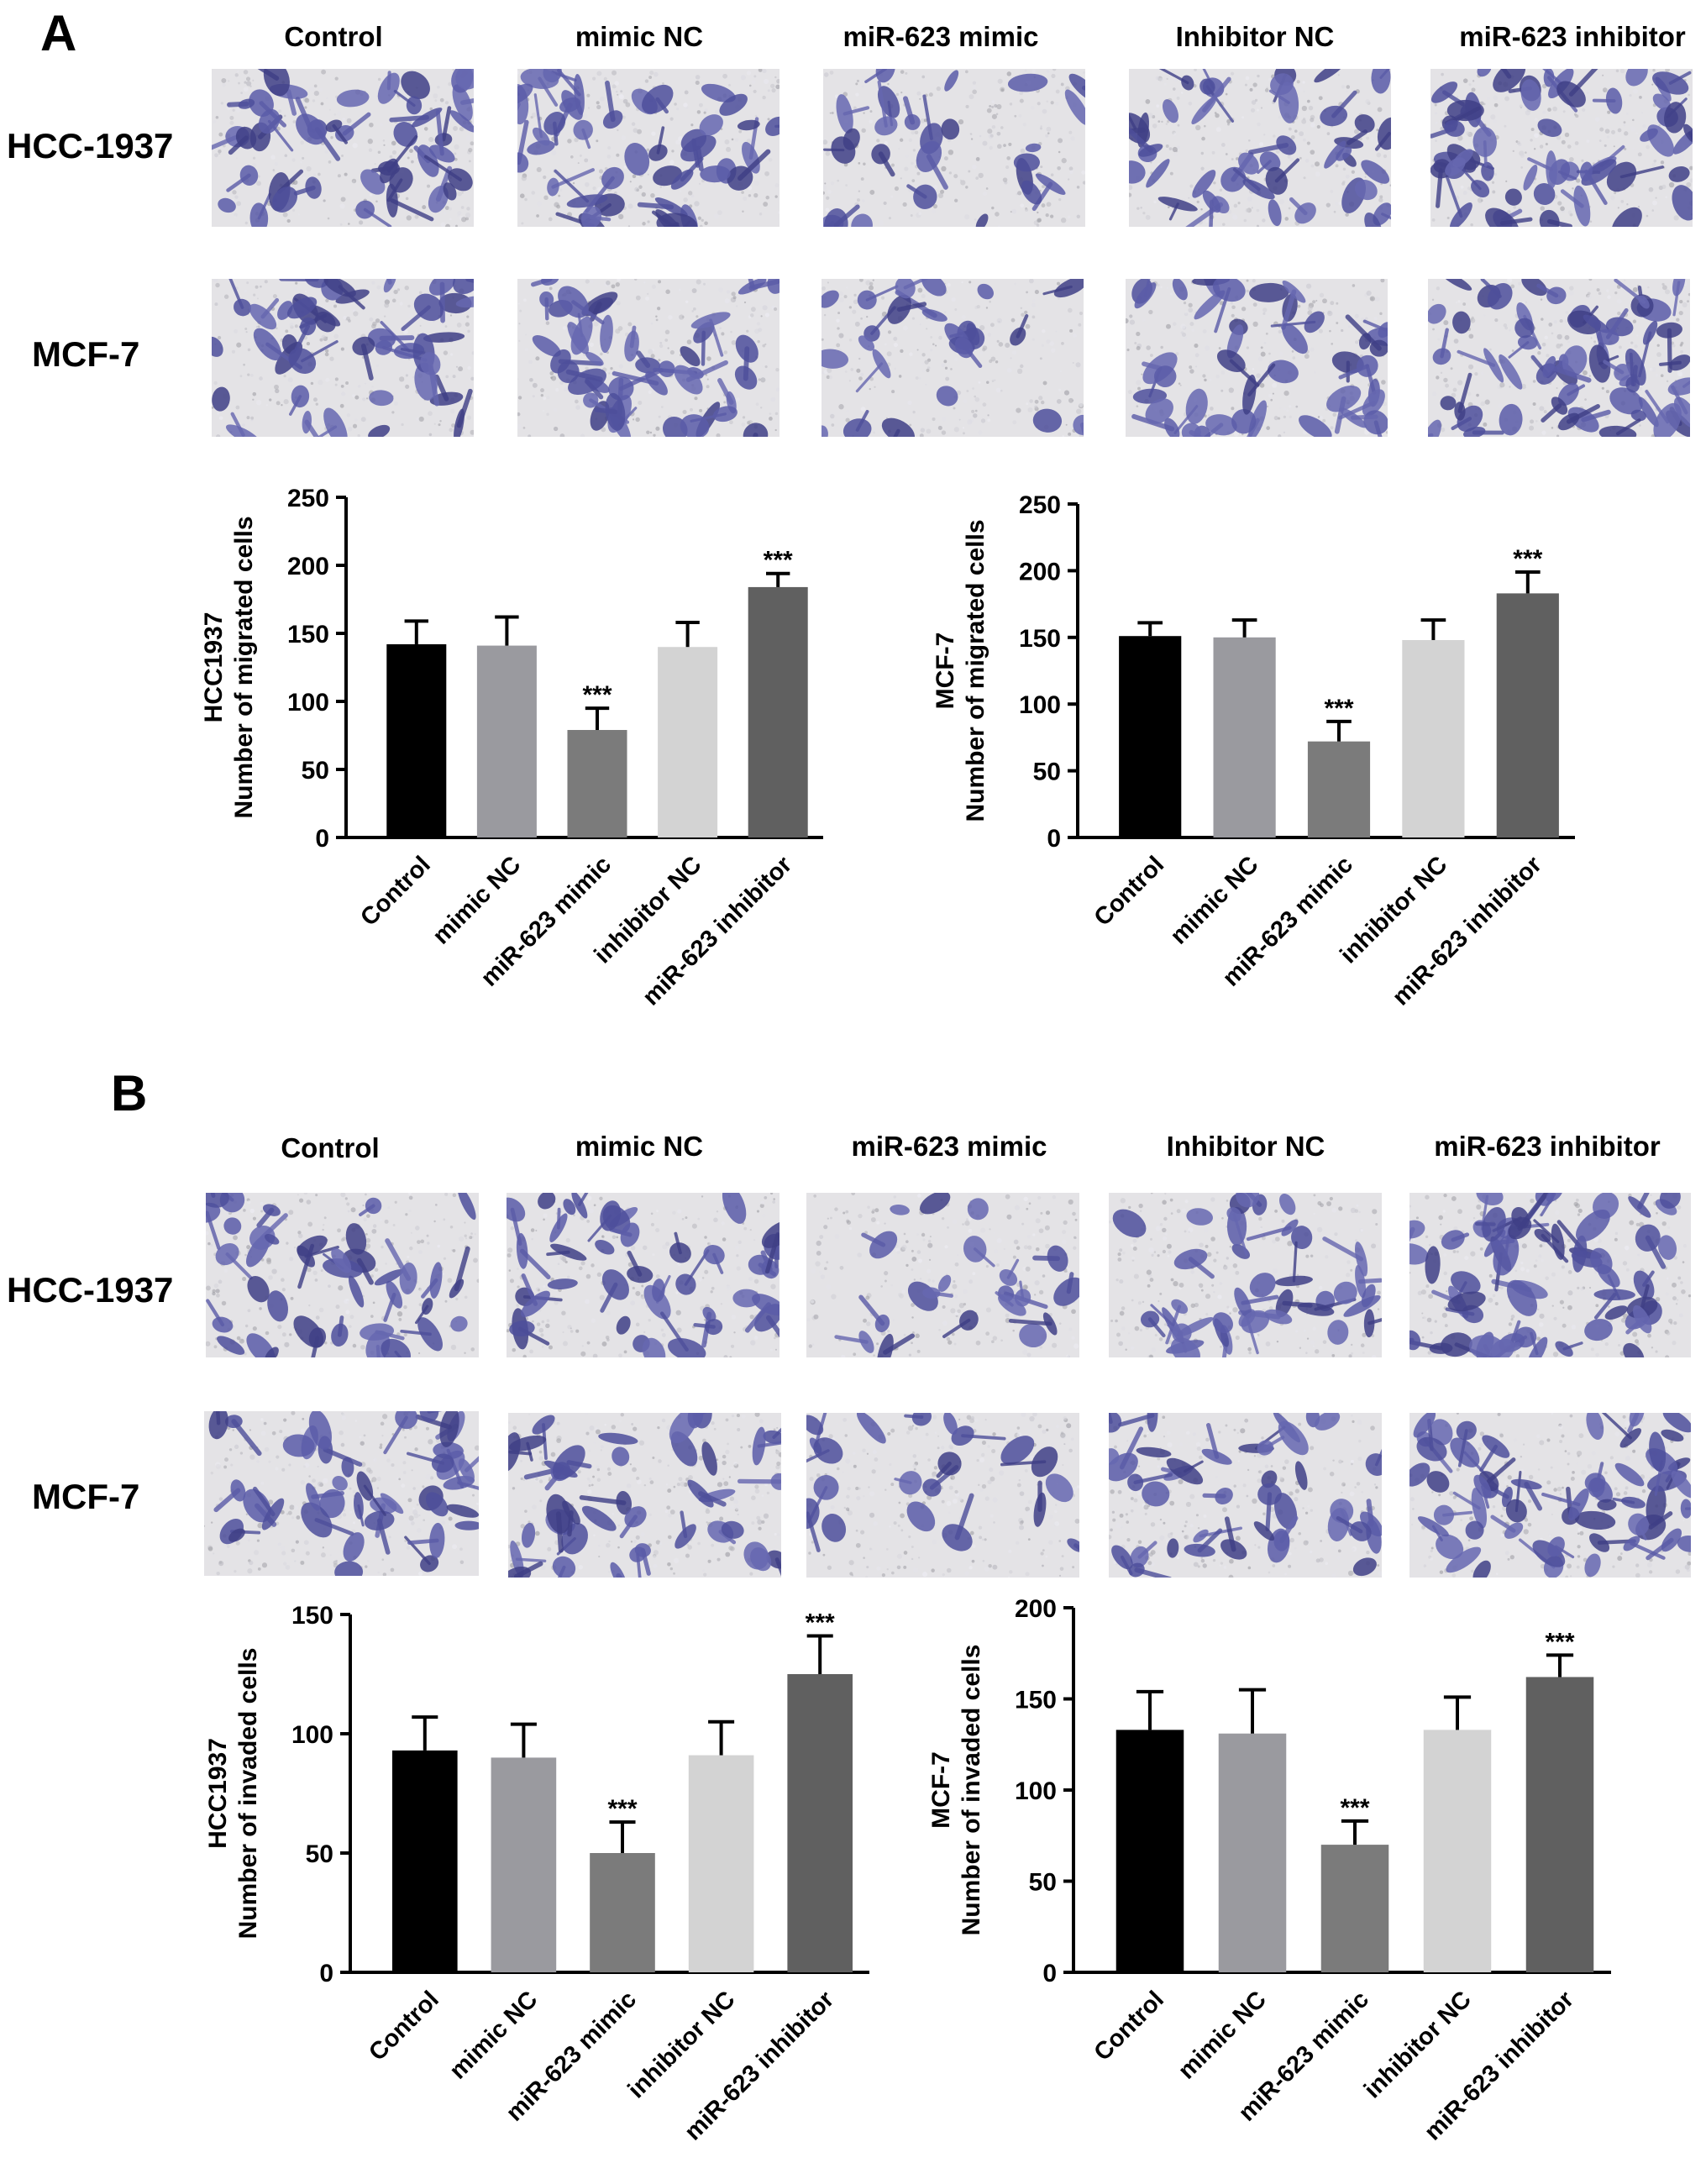 Image resolution: width=1706 pixels, height=2184 pixels. Describe the element at coordinates (1550, 1495) in the screenshot. I see `micrograph-b-mcf7-mir623-inhibitor` at that location.